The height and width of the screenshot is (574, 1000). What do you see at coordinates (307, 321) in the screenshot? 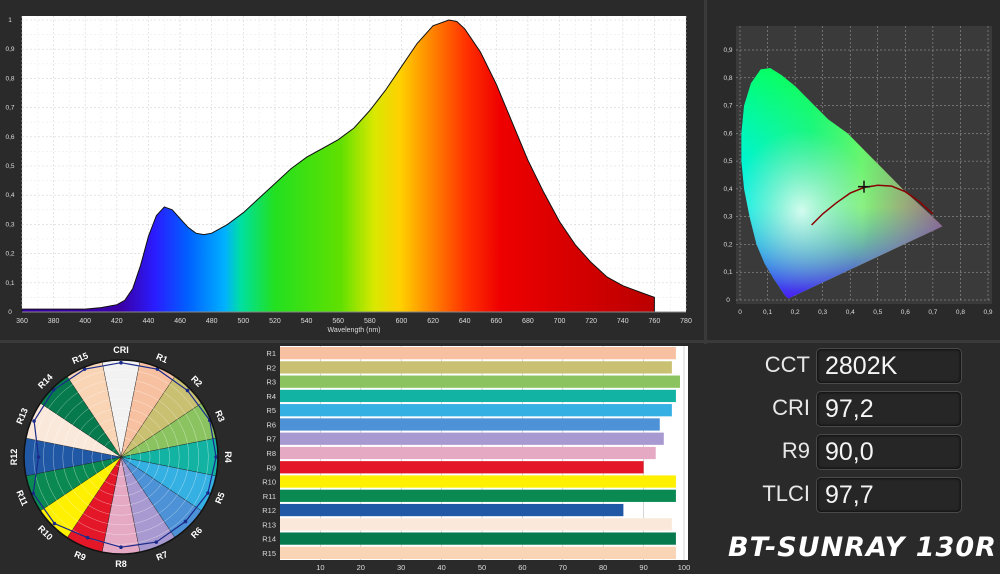
I see `spectrum-x-tick-label: 540` at bounding box center [307, 321].